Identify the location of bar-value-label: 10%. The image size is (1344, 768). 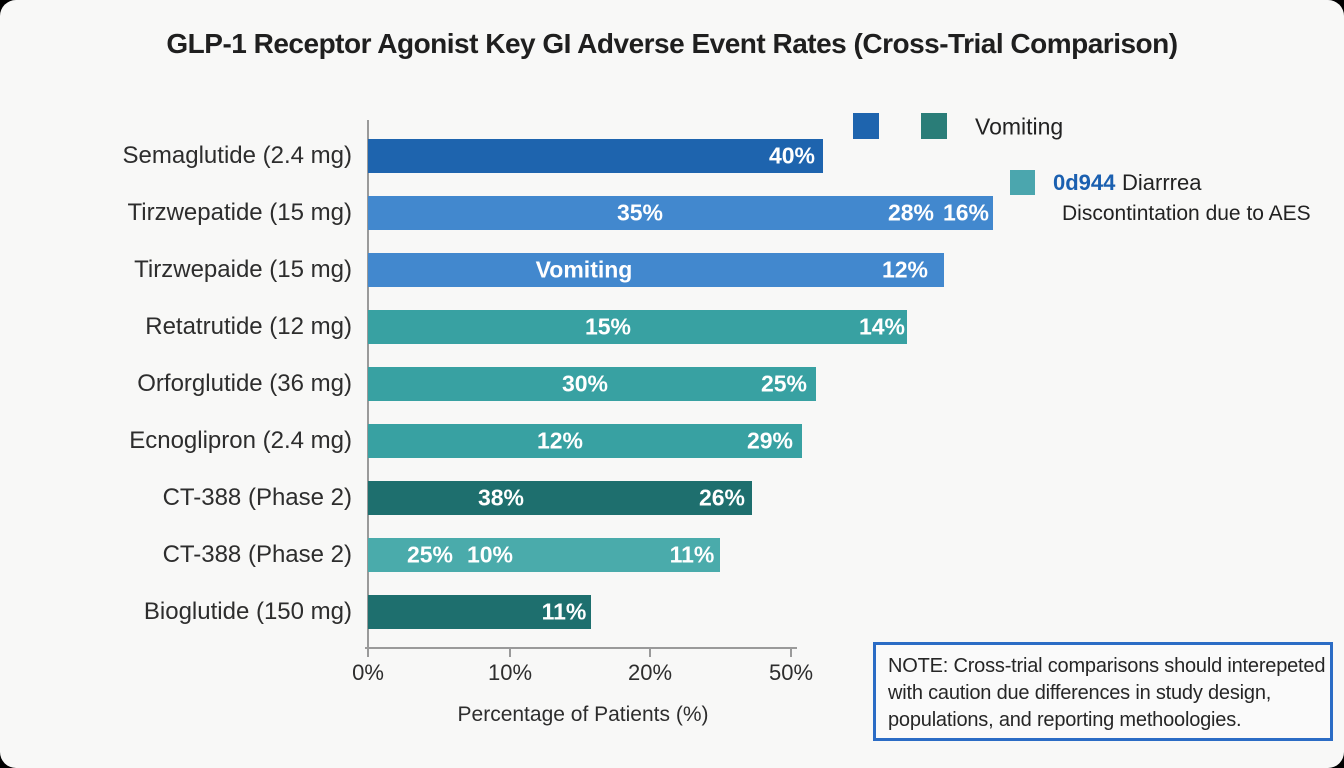
(490, 554).